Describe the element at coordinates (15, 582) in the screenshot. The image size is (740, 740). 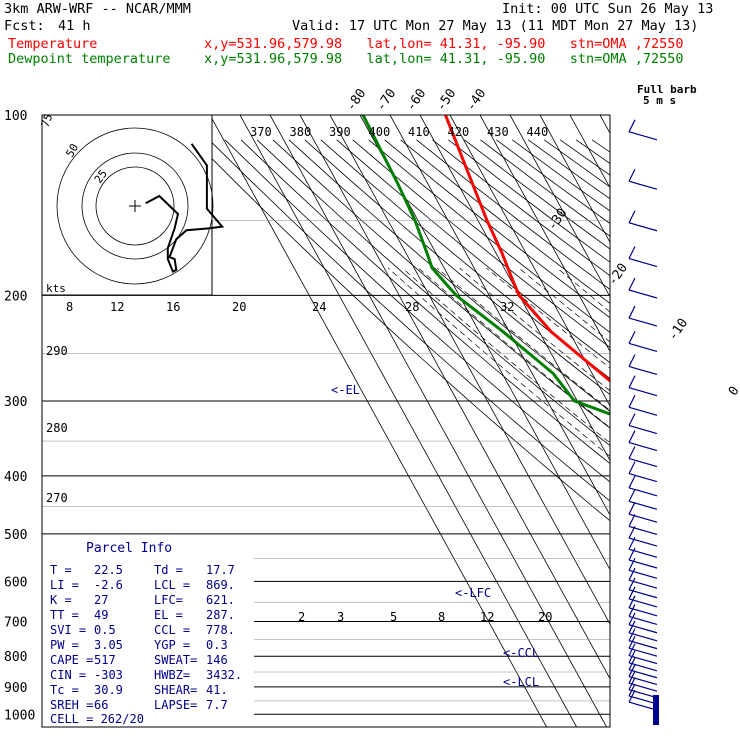
I see `pressure-tick-label: 600` at that location.